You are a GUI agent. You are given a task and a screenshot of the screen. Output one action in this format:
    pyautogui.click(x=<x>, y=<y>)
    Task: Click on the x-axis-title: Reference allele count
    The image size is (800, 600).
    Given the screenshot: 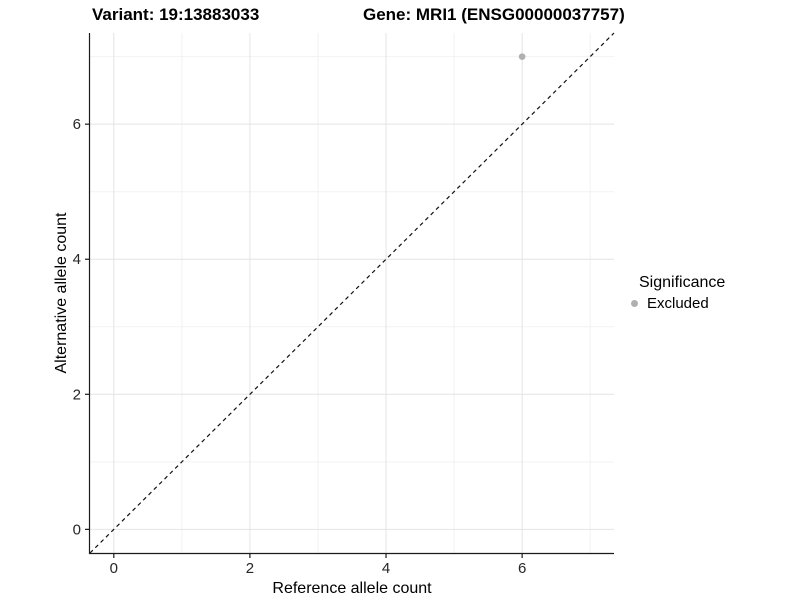 What is the action you would take?
    pyautogui.click(x=352, y=588)
    